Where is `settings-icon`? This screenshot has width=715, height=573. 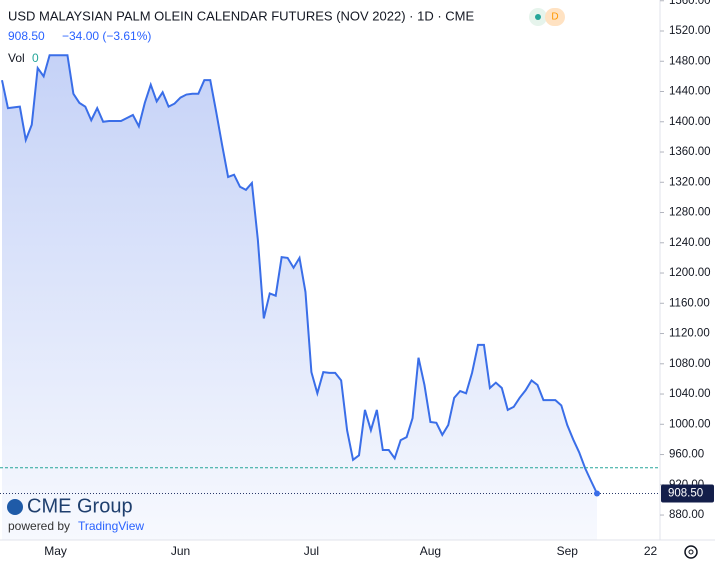 settings-icon is located at coordinates (691, 552).